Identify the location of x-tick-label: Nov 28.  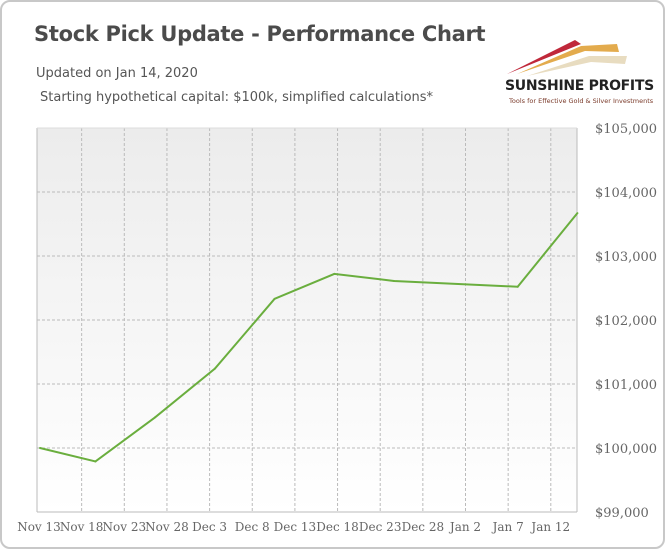
(167, 527).